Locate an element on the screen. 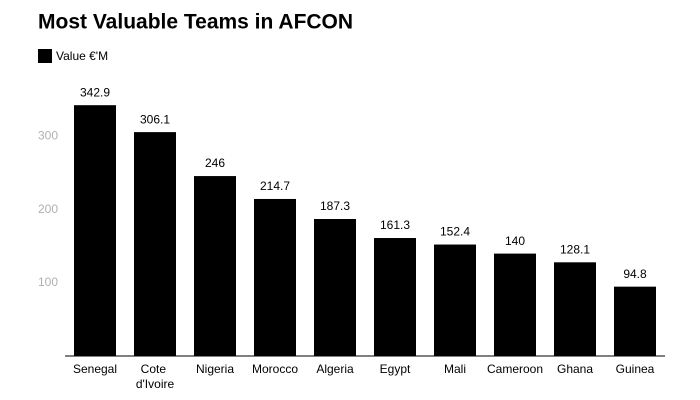  value-label: 152.4 is located at coordinates (455, 232).